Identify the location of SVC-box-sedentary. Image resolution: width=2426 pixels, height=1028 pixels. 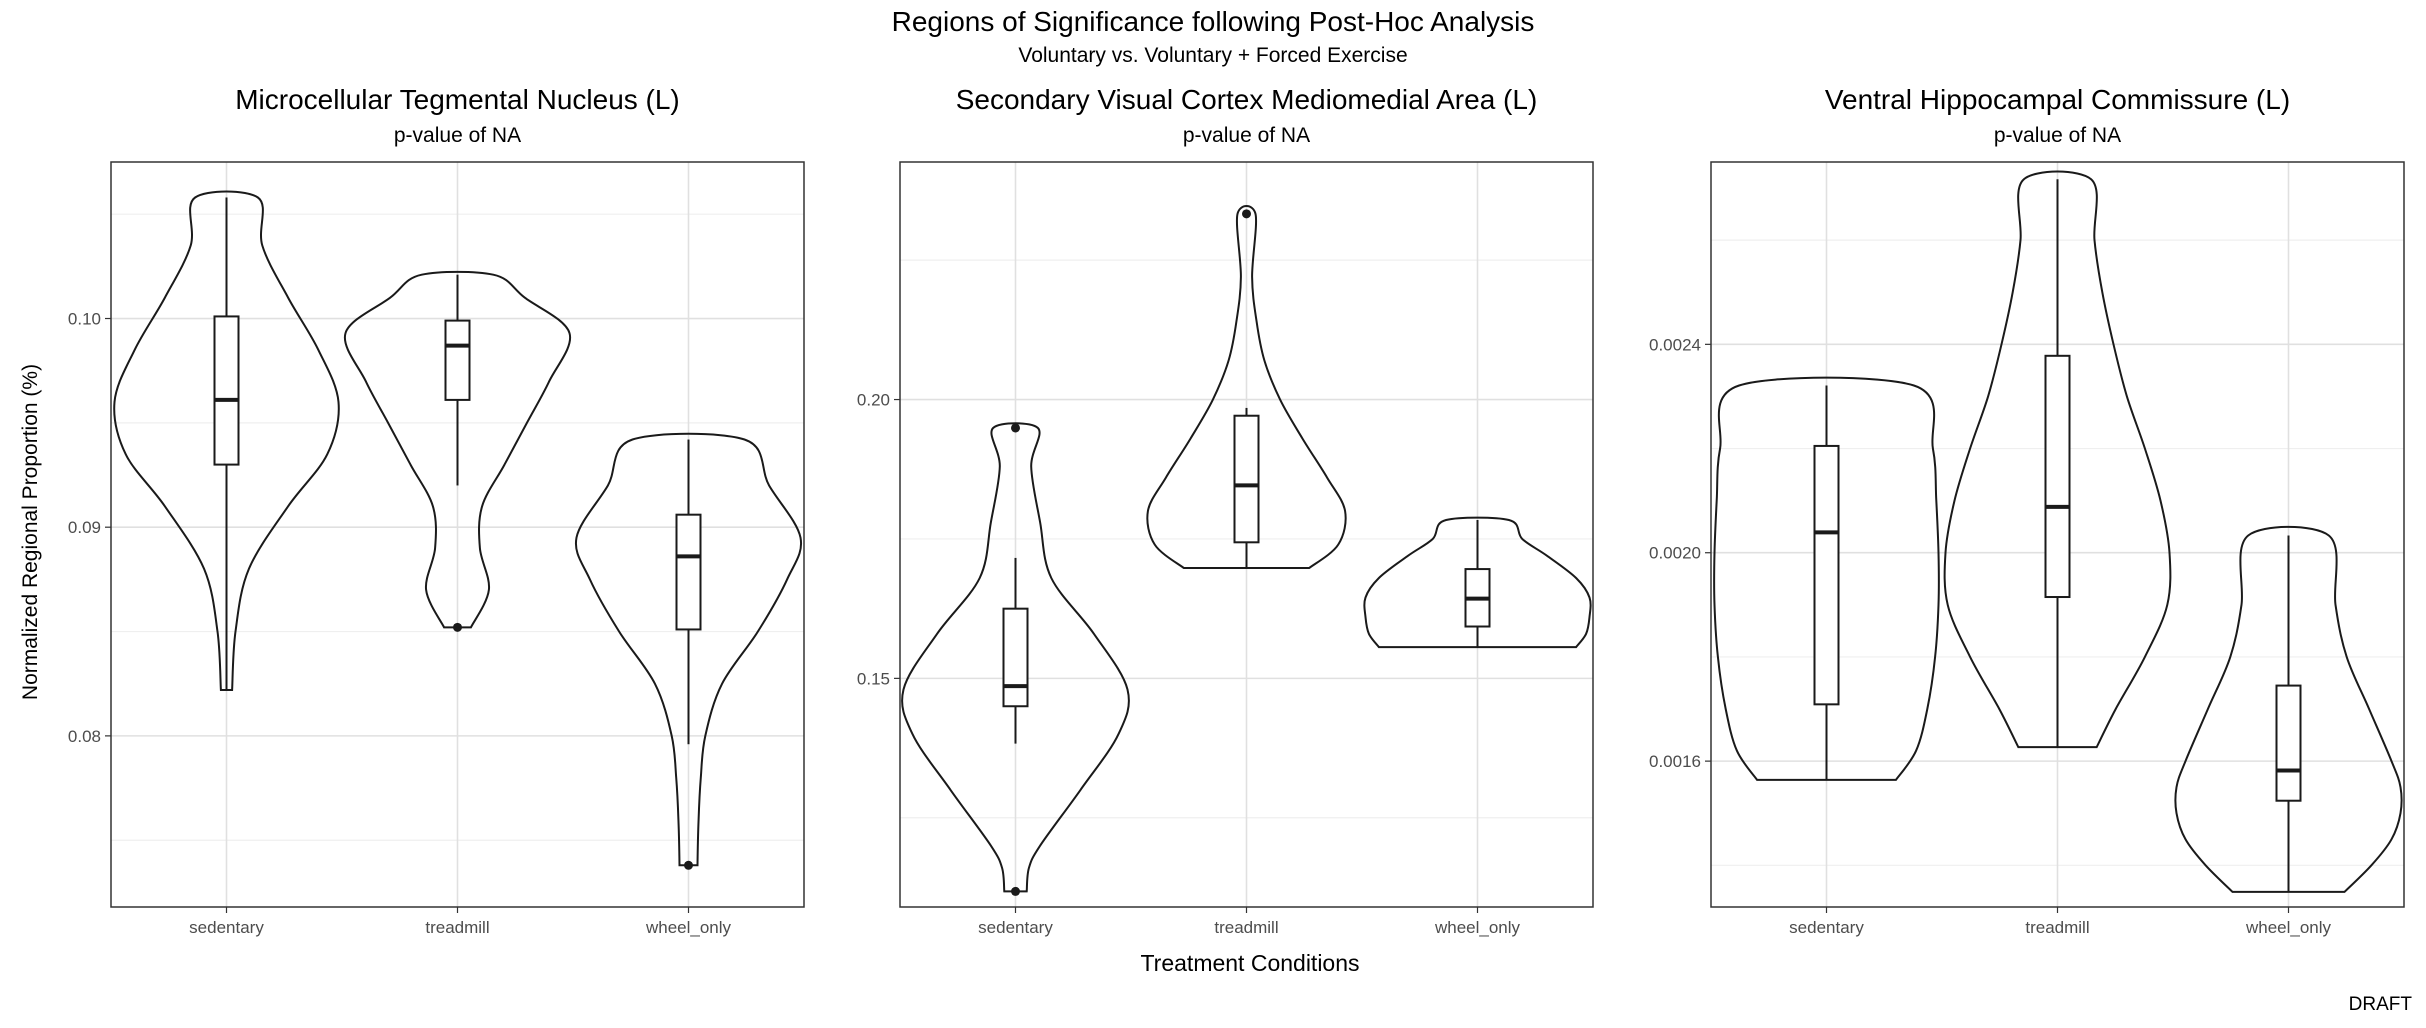
(1015, 657).